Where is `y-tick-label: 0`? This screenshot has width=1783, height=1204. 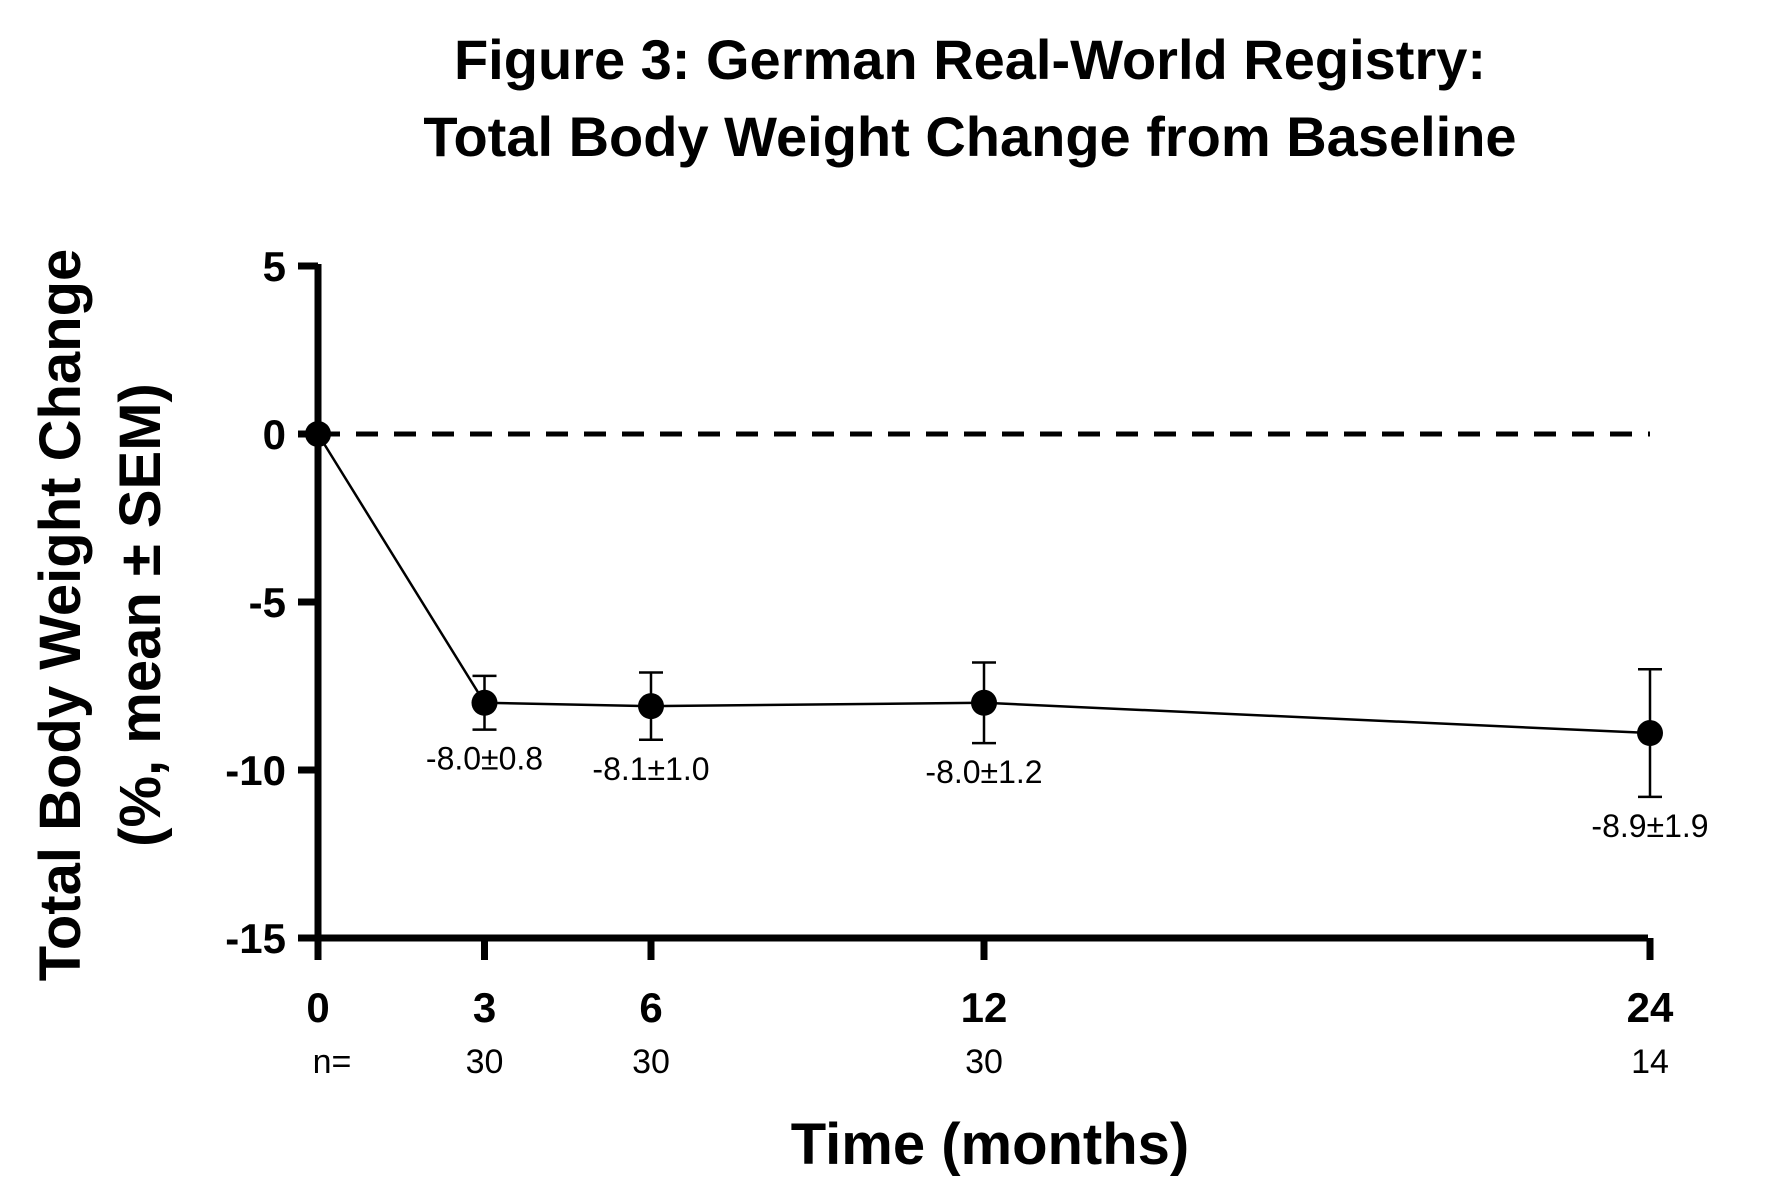 y-tick-label: 0 is located at coordinates (274, 434).